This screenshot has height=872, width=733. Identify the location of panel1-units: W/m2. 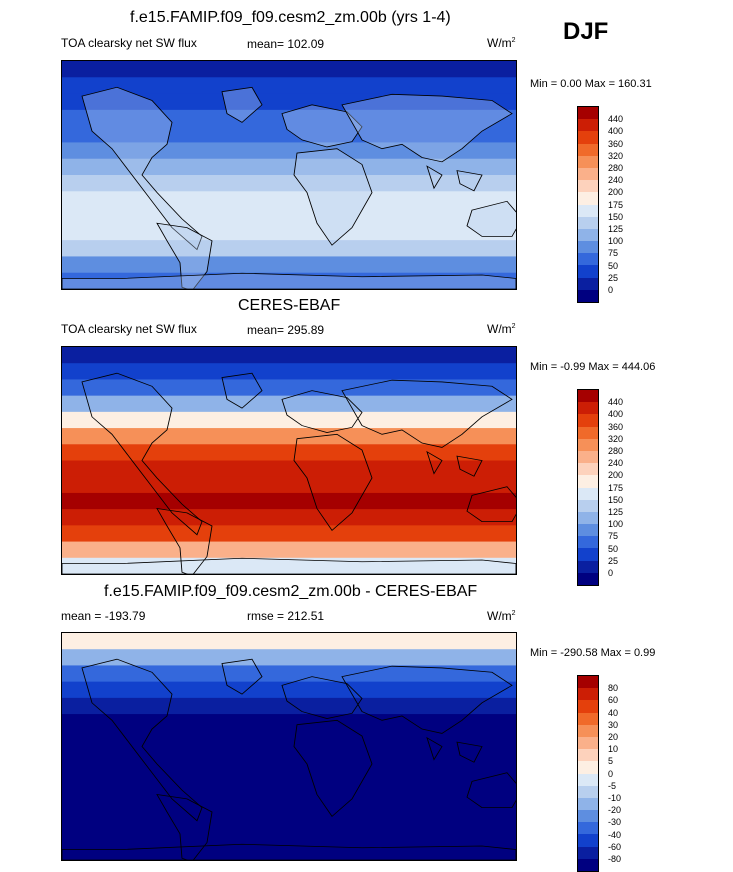
(501, 43).